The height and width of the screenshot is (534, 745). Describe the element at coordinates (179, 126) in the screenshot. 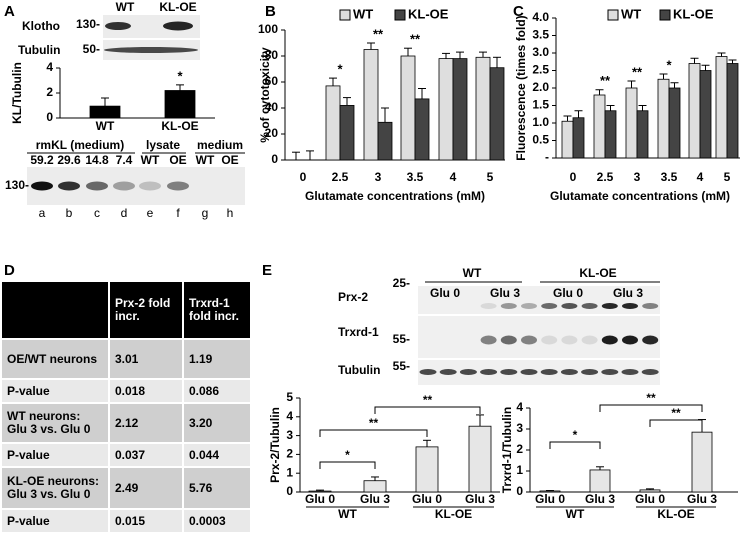

I see `x-tick-label: KL-OE` at that location.